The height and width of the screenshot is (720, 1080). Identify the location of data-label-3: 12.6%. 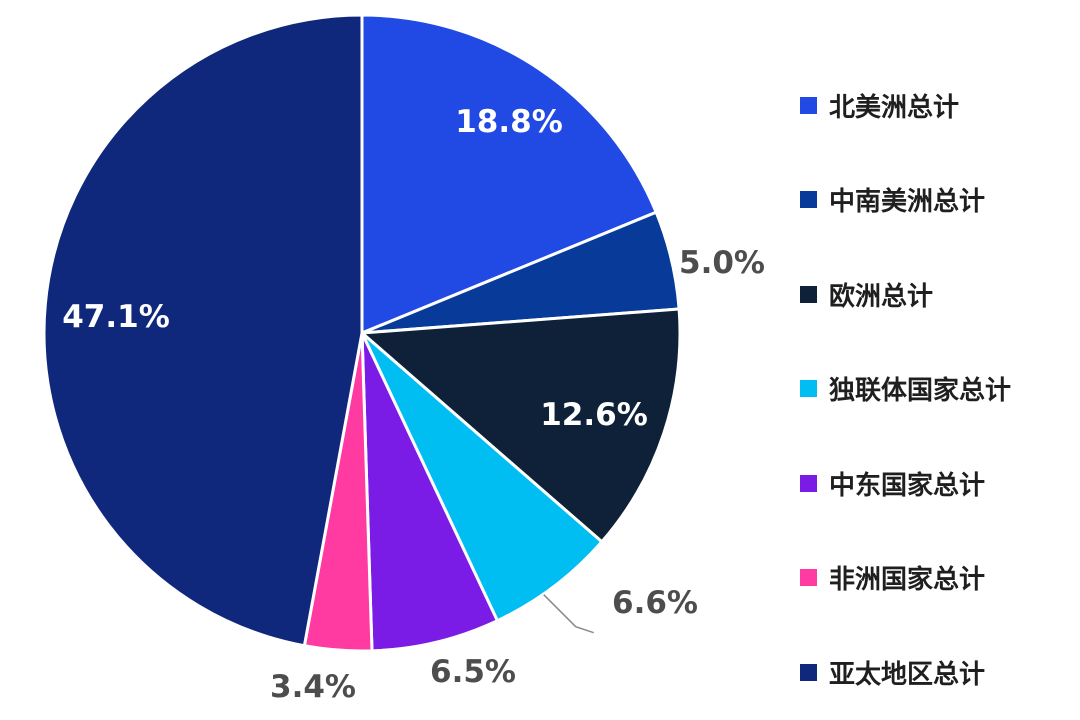
(594, 415).